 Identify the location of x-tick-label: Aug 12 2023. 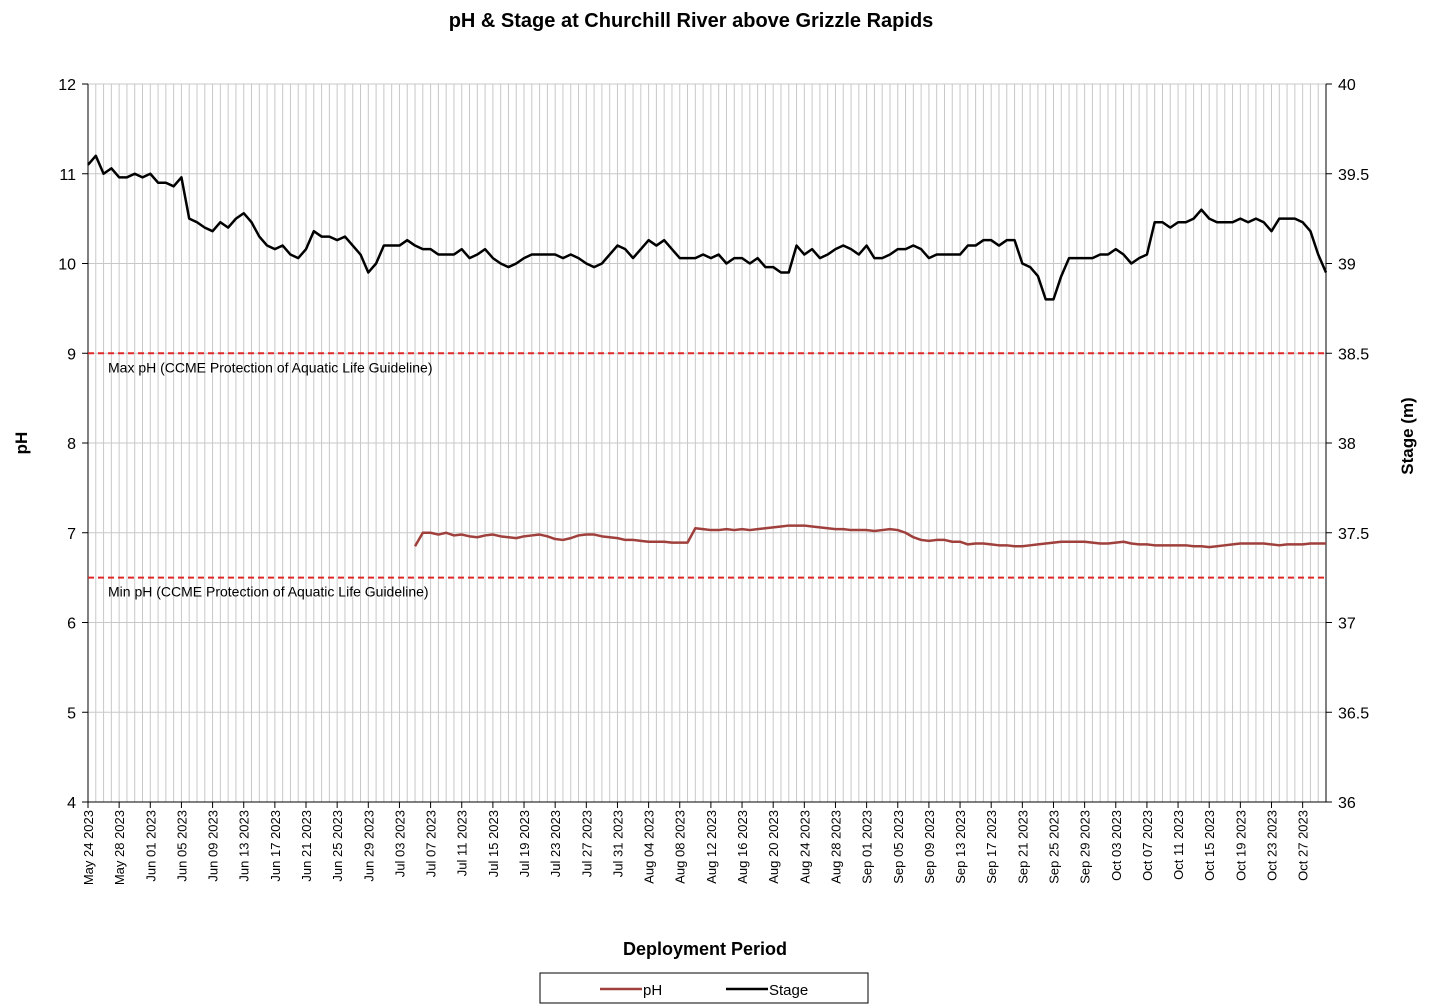
(711, 847).